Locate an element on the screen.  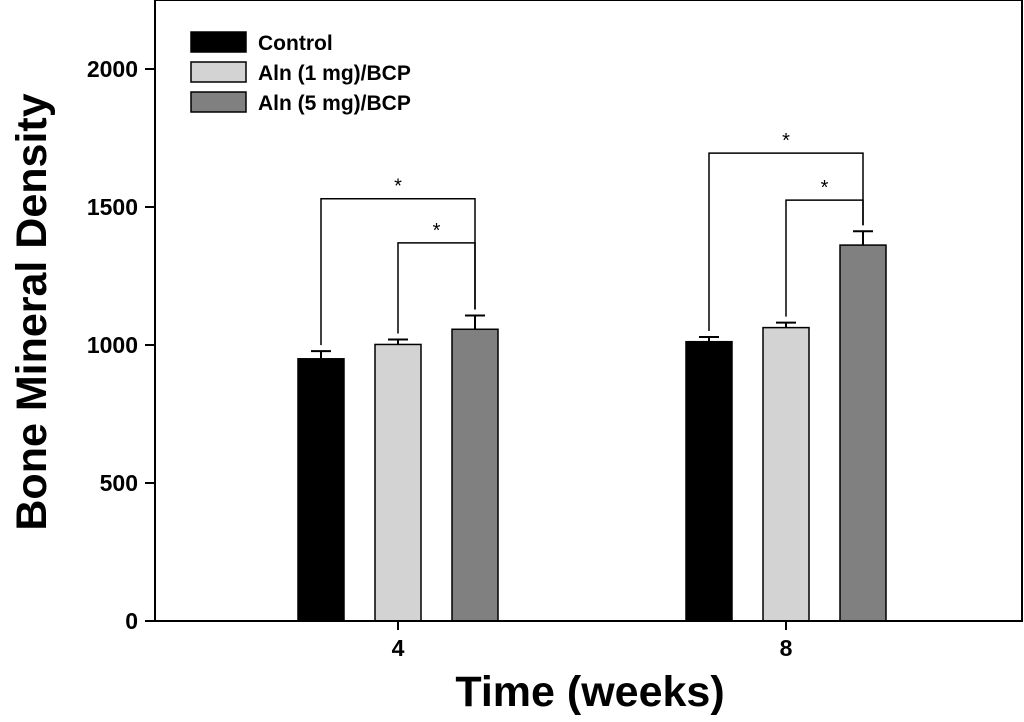
y-tick-label: 500 is located at coordinates (119, 483).